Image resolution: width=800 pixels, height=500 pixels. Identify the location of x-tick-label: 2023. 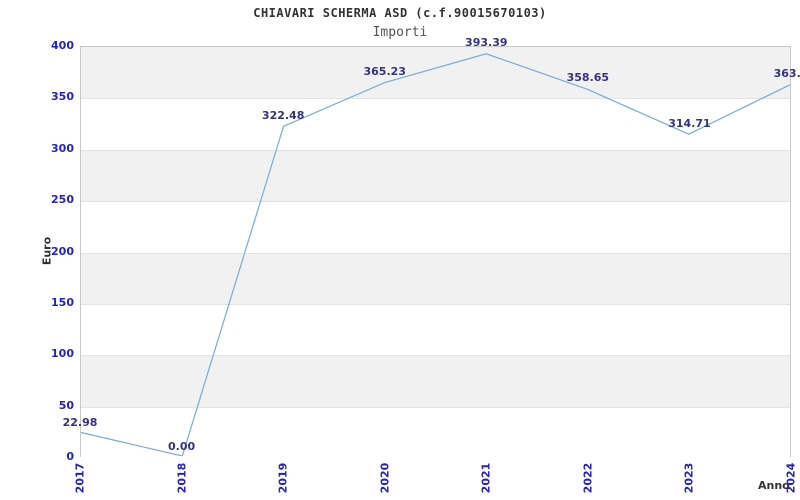
(689, 478).